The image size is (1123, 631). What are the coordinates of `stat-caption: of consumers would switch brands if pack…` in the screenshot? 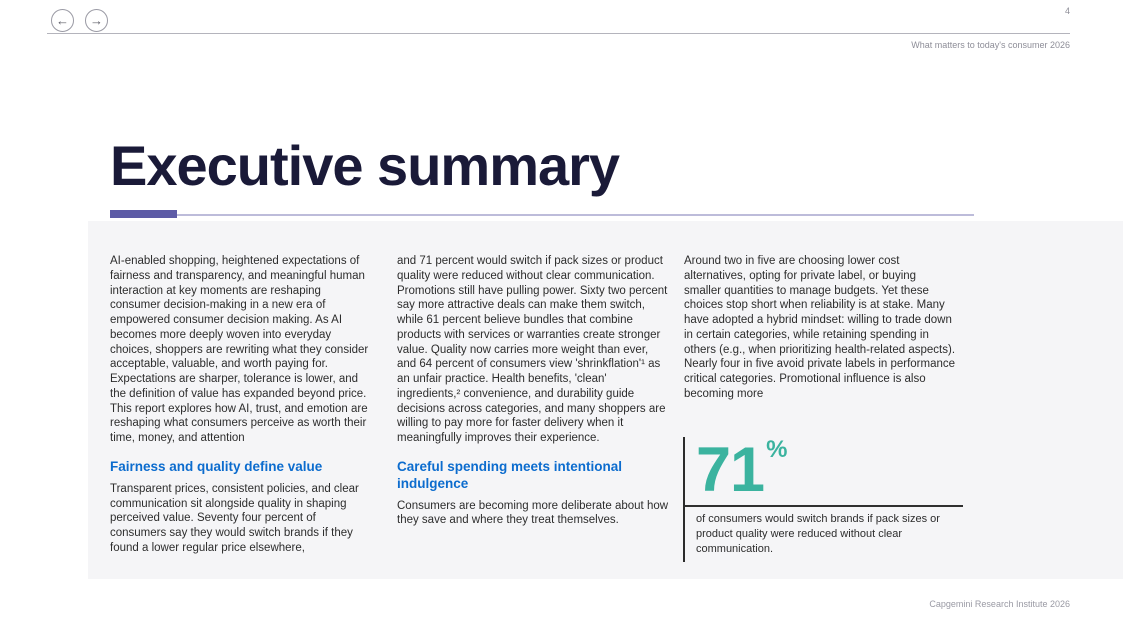 It's located at (818, 534).